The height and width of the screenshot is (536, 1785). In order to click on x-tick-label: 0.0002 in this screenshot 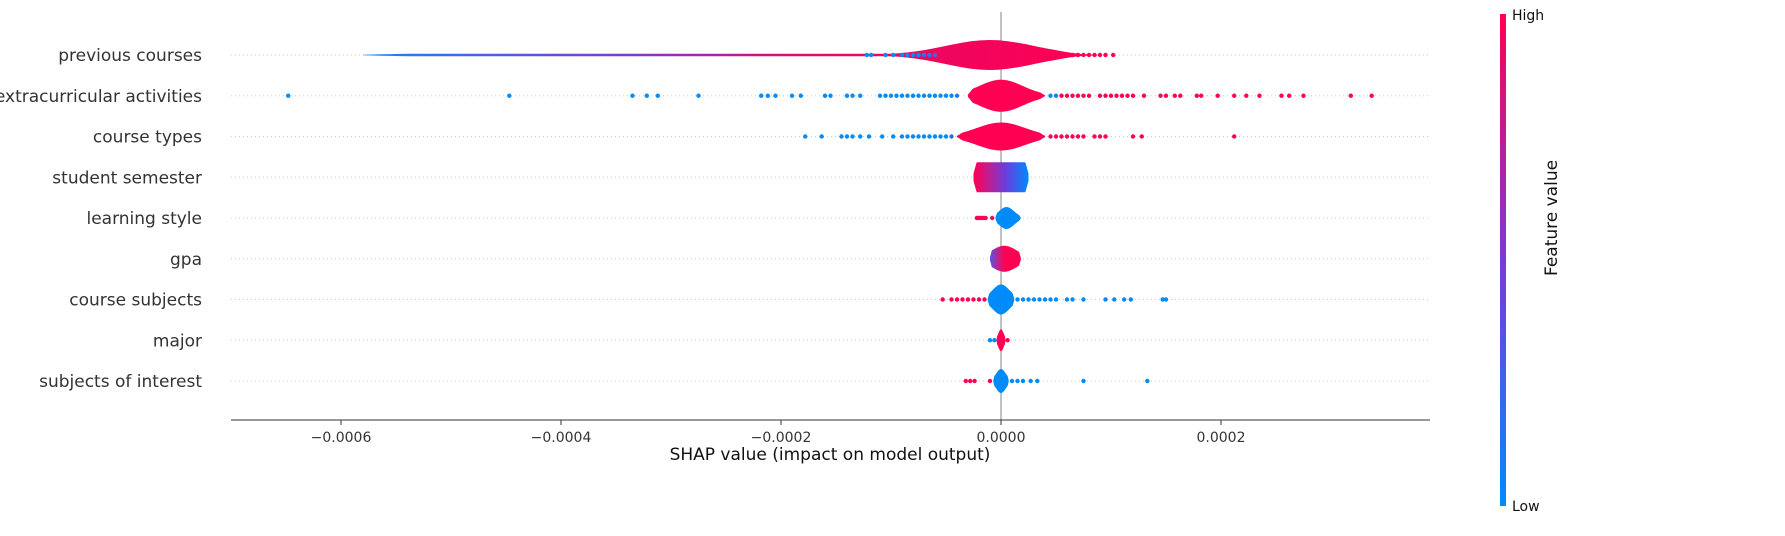, I will do `click(1221, 438)`.